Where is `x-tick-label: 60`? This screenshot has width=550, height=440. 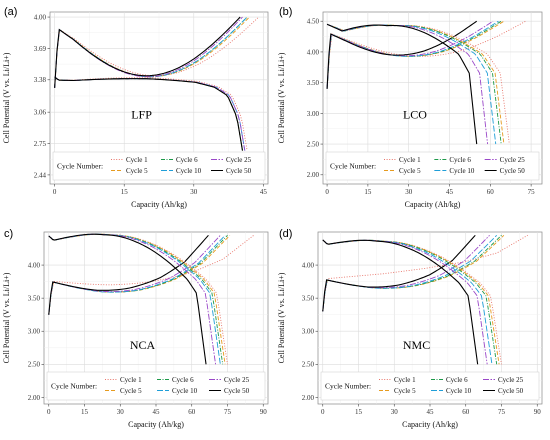 x-tick-label: 60 is located at coordinates (491, 192).